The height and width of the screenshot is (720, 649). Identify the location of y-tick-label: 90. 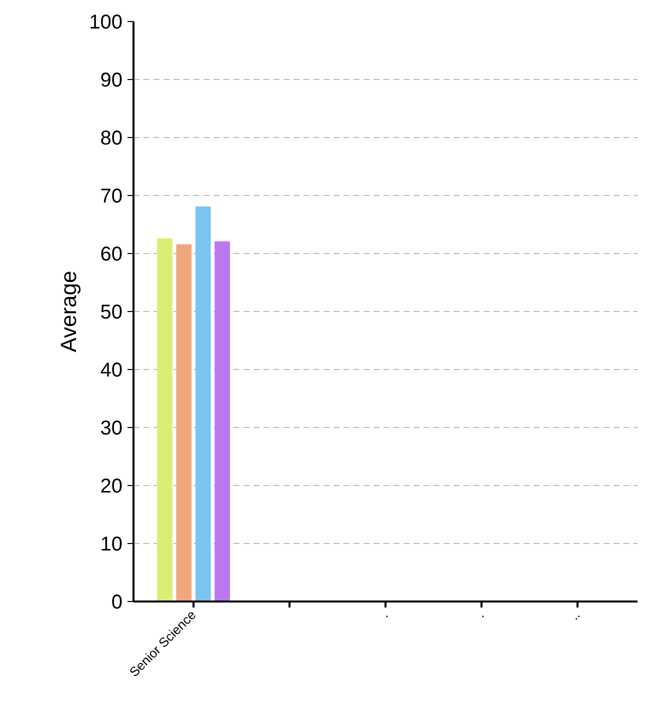
(111, 81).